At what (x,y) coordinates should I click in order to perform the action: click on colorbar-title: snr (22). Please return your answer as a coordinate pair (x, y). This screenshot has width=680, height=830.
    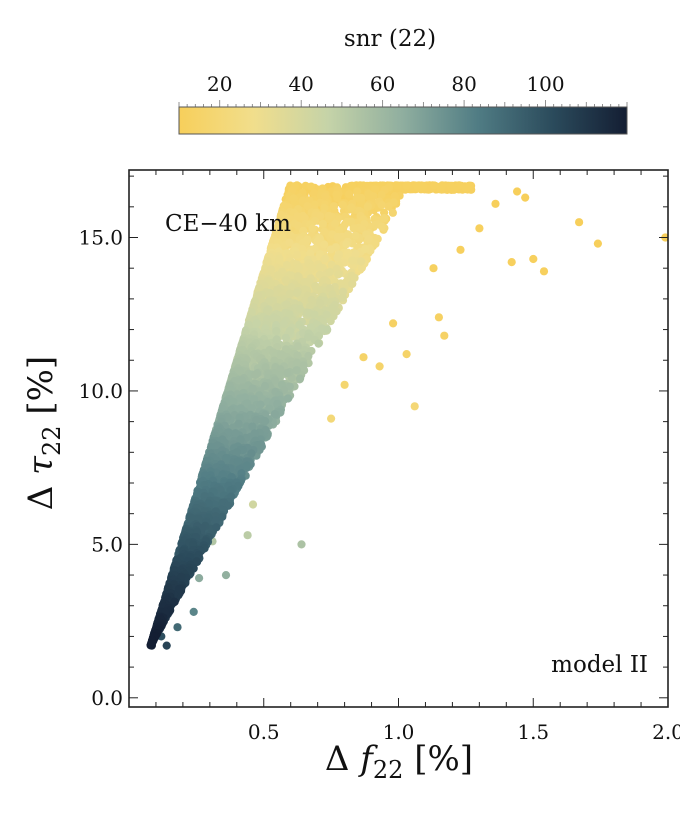
    Looking at the image, I should click on (390, 39).